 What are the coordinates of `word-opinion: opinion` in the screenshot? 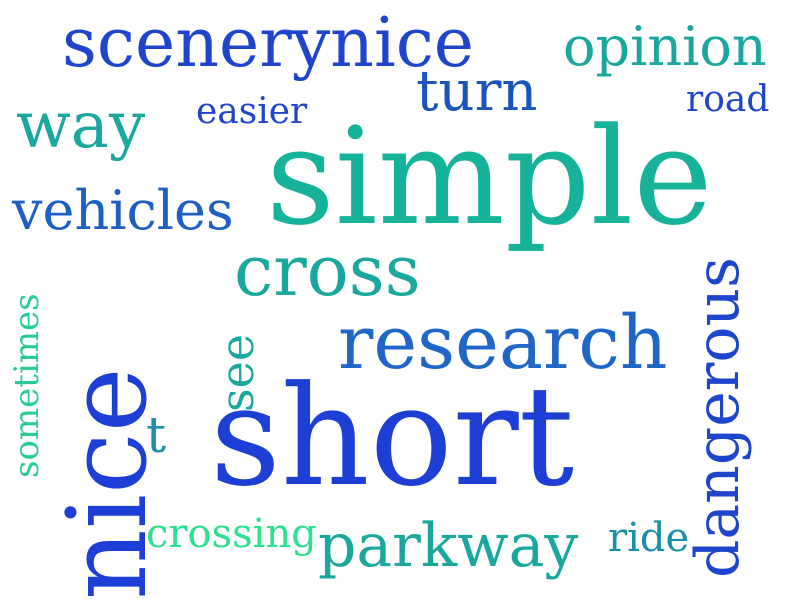 It's located at (665, 46).